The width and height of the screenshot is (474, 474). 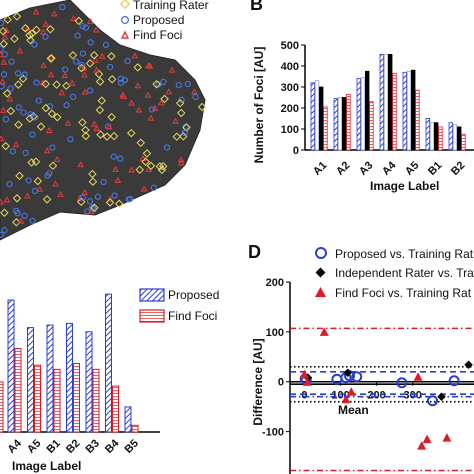 What do you see at coordinates (296, 151) in the screenshot?
I see `y-tick-label: 0` at bounding box center [296, 151].